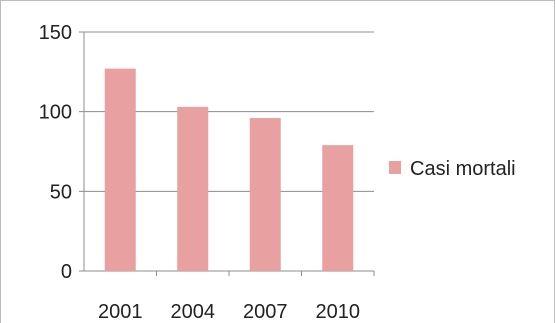 The image size is (555, 323). I want to click on y-tick-label: 150, so click(55, 33).